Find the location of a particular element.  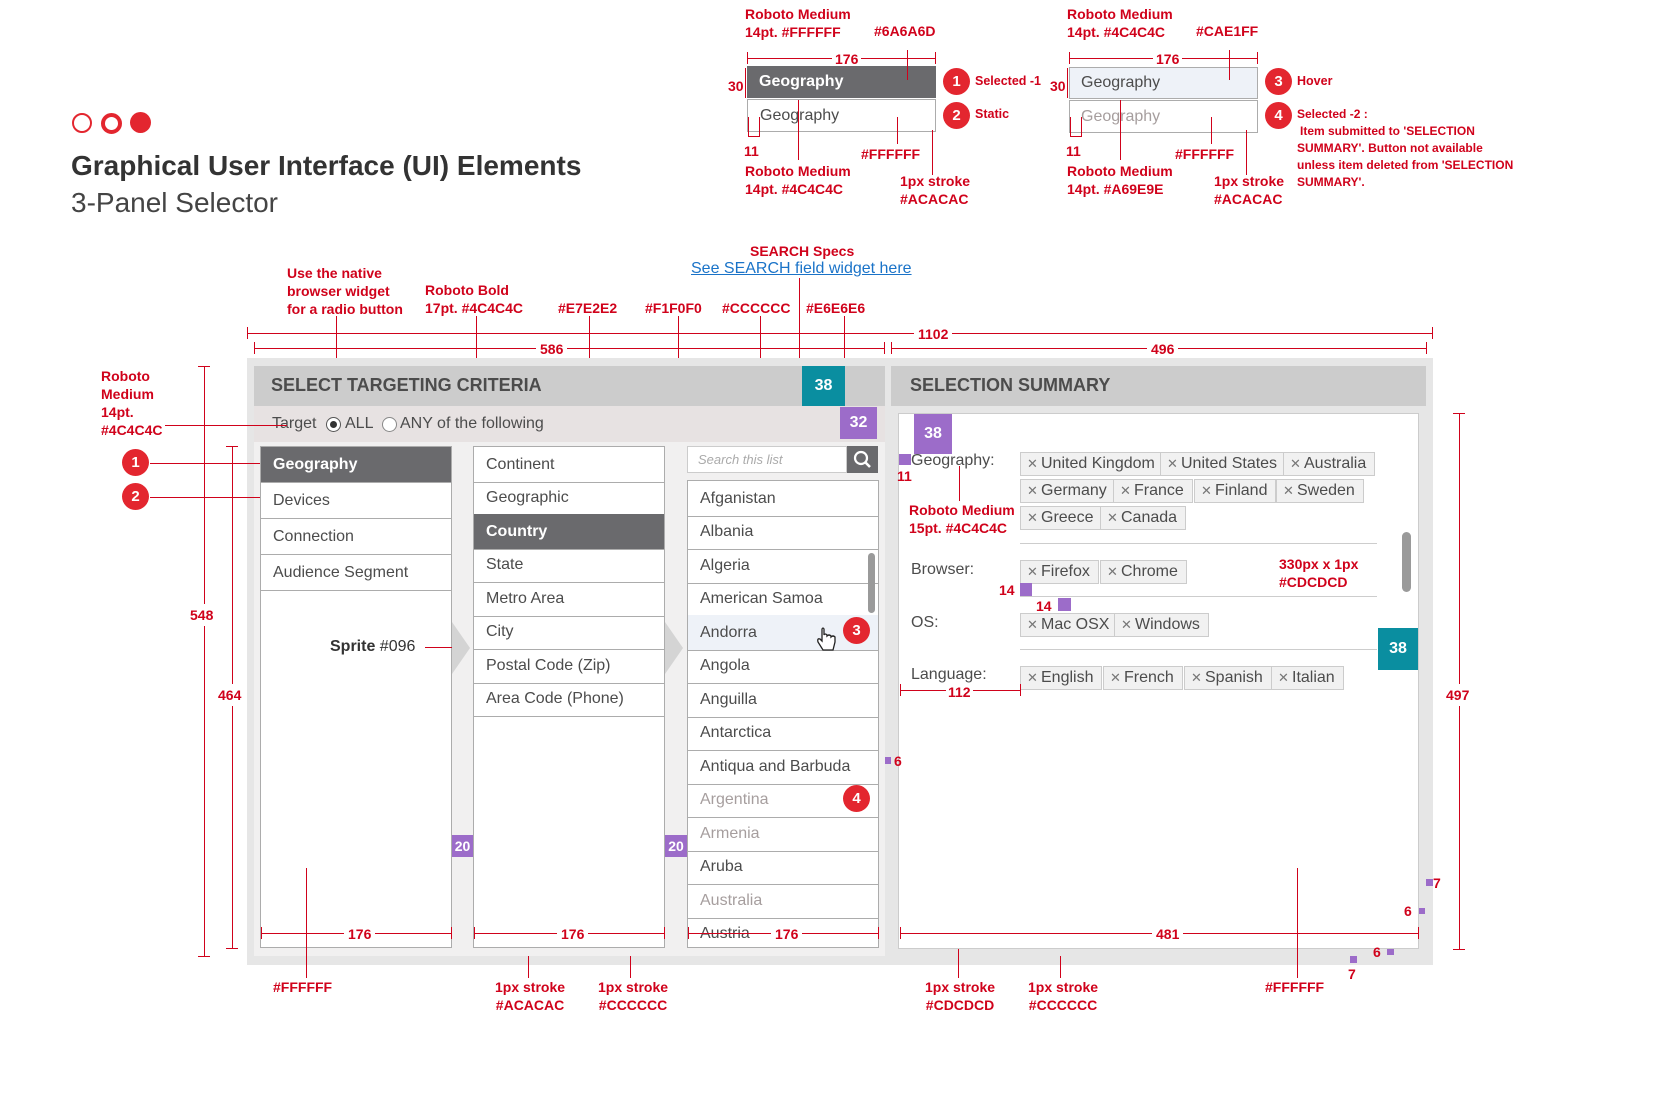

search-input: Search this list is located at coordinates (767, 459).